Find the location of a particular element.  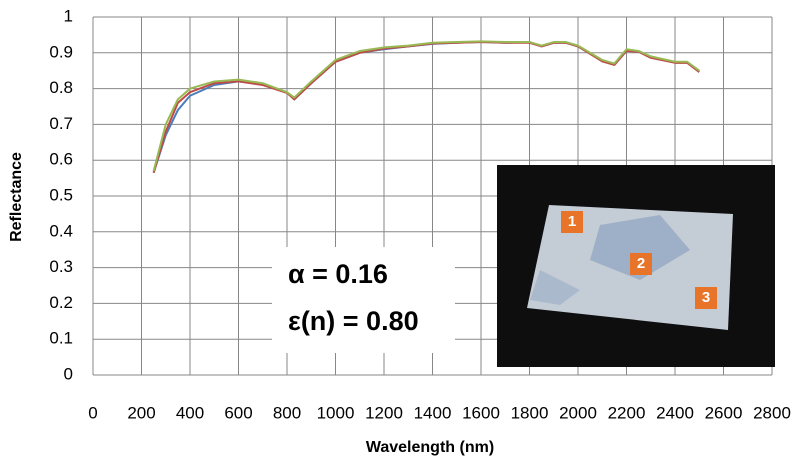

x-tick-label: 200 is located at coordinates (141, 412).